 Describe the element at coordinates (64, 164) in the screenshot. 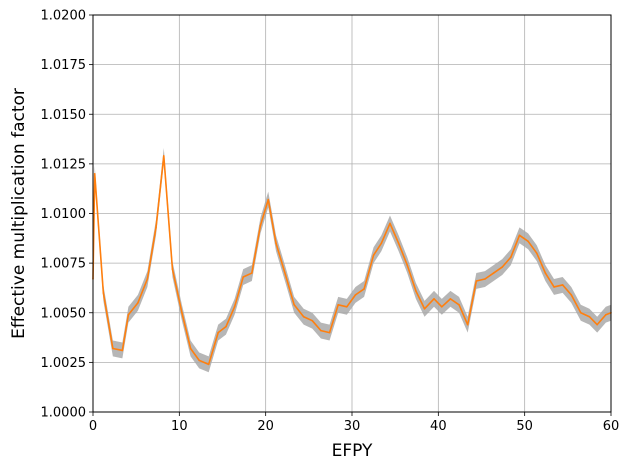

I see `y-tick-label: 1.0125` at that location.